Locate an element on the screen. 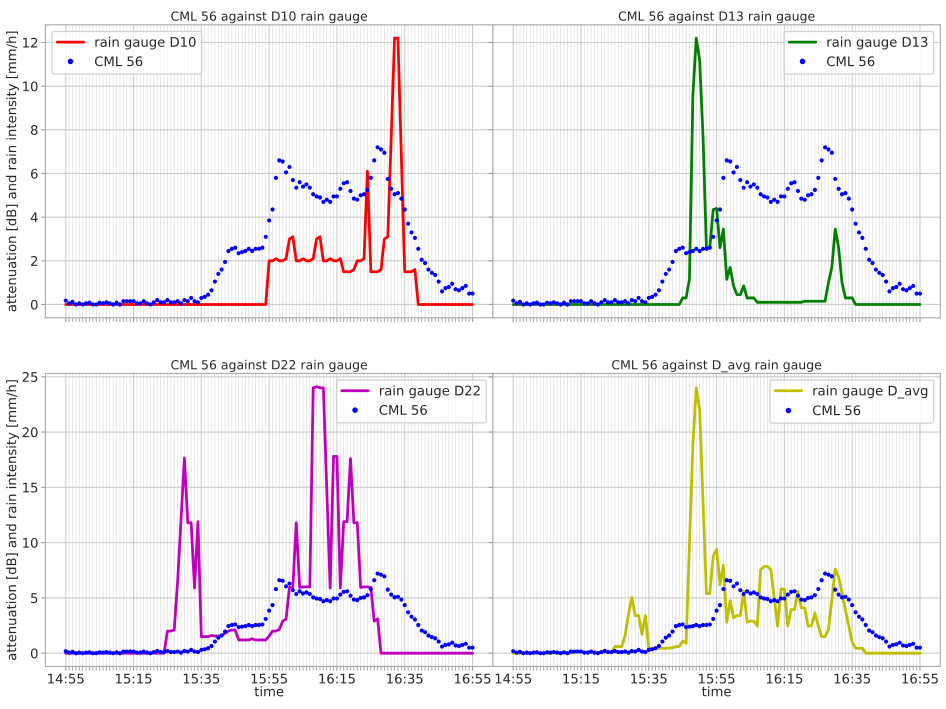 This screenshot has width=946, height=709. y-tick-label: 15 is located at coordinates (30, 487).